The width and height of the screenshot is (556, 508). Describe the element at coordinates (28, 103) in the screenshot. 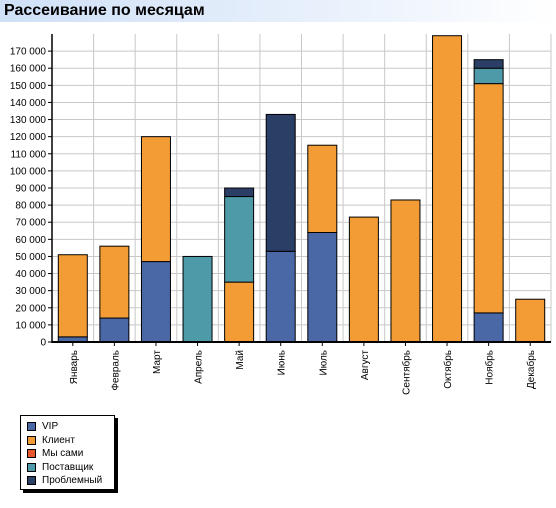

I see `y-tick-label: 140 000` at that location.